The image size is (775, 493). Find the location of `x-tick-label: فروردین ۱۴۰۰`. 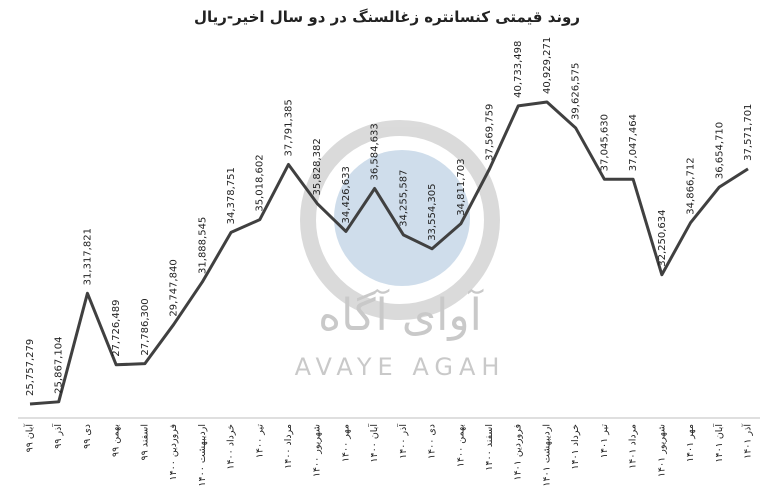

x-tick-label: فروردین ۱۴۰۰ is located at coordinates (173, 452).